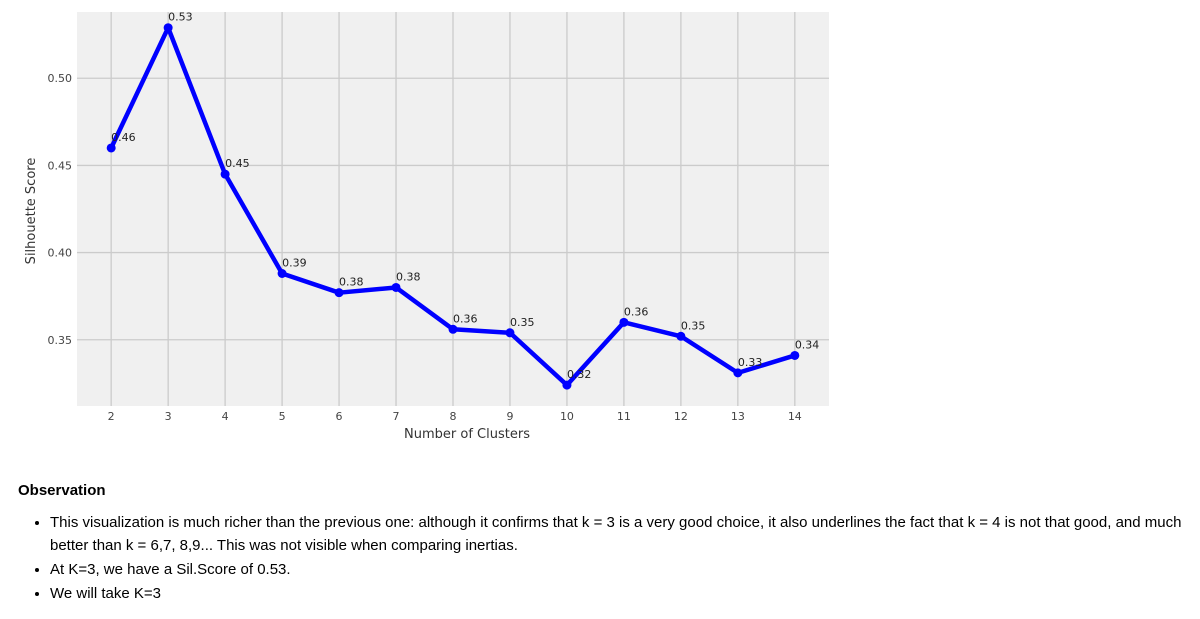 Image resolution: width=1200 pixels, height=619 pixels. What do you see at coordinates (31, 211) in the screenshot?
I see `y-axis-title: Silhouette Score` at bounding box center [31, 211].